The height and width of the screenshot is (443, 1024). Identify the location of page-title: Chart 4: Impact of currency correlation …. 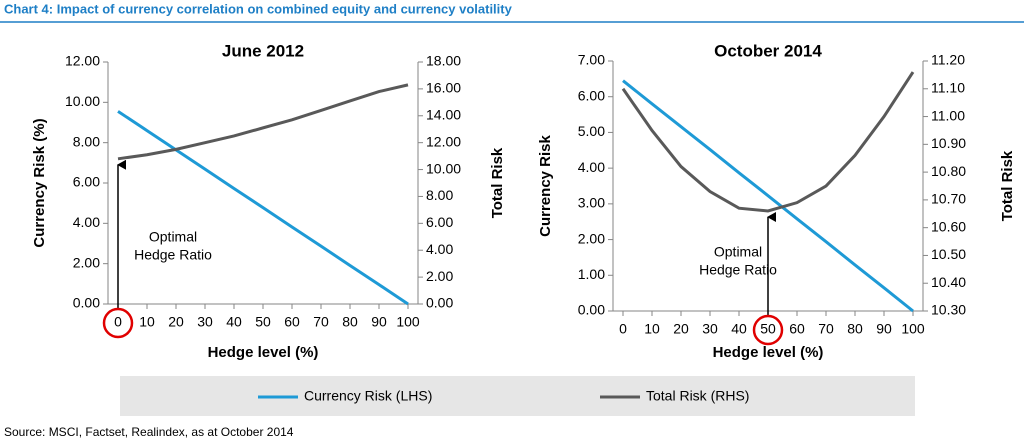
(258, 8).